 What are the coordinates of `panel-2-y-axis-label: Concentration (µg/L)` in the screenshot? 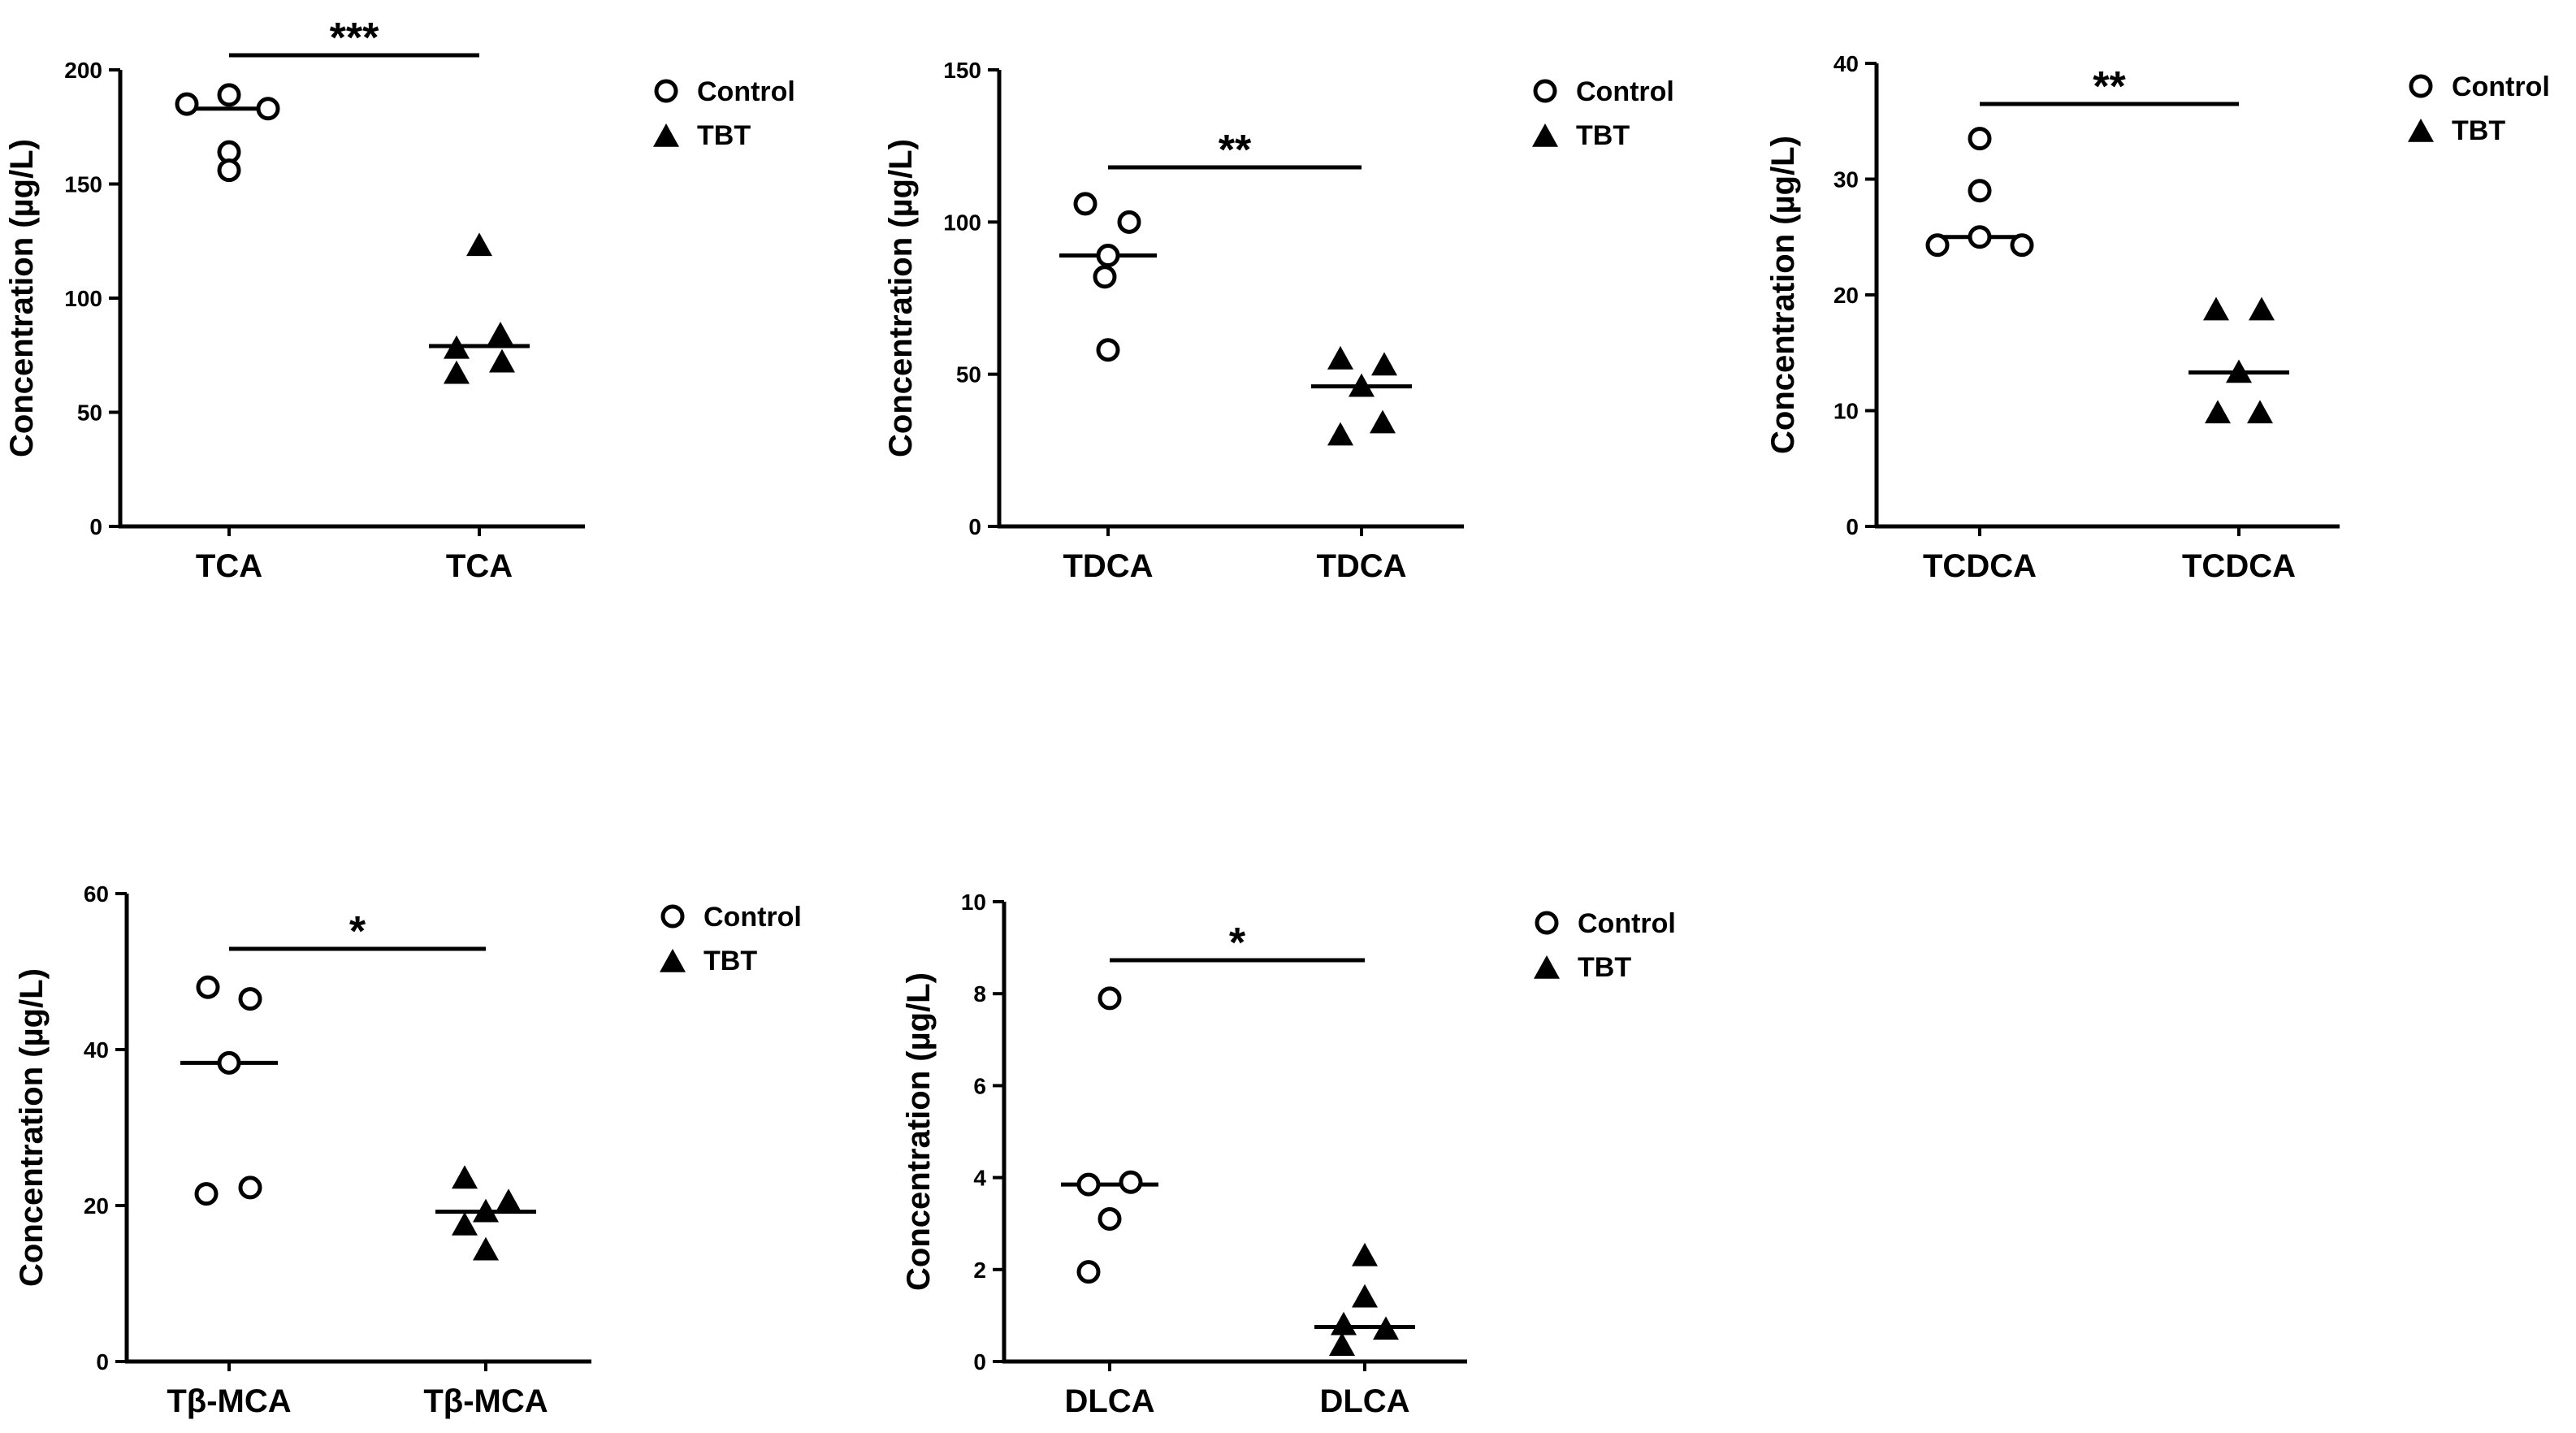 It's located at (901, 298).